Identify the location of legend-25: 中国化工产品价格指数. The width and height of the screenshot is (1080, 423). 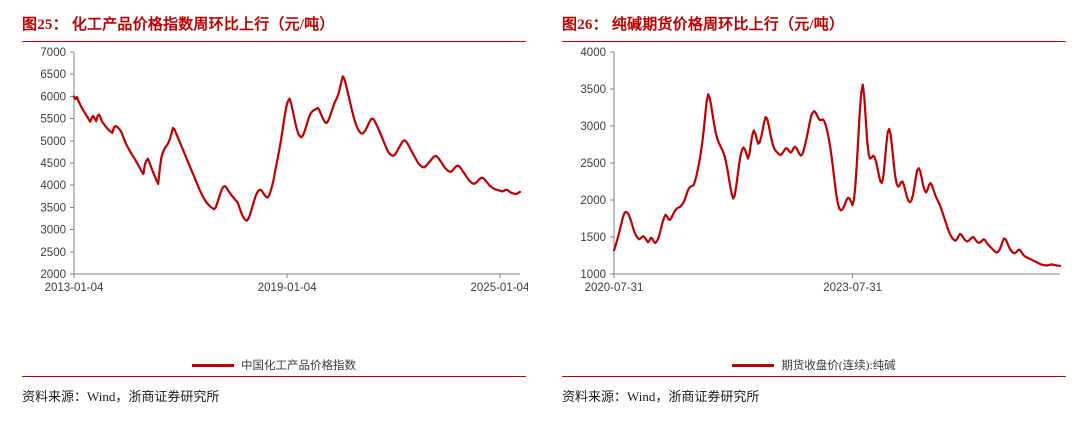
(274, 365).